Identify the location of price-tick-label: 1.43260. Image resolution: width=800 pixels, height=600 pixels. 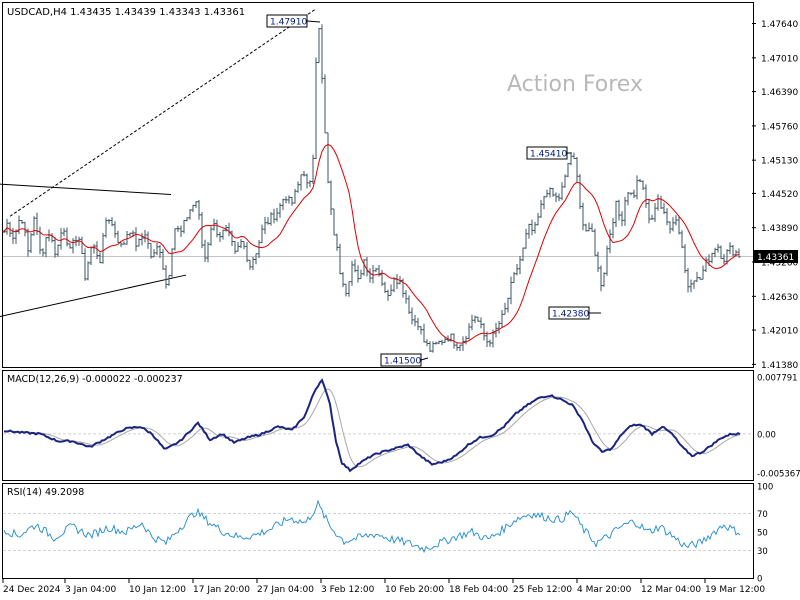
(779, 264).